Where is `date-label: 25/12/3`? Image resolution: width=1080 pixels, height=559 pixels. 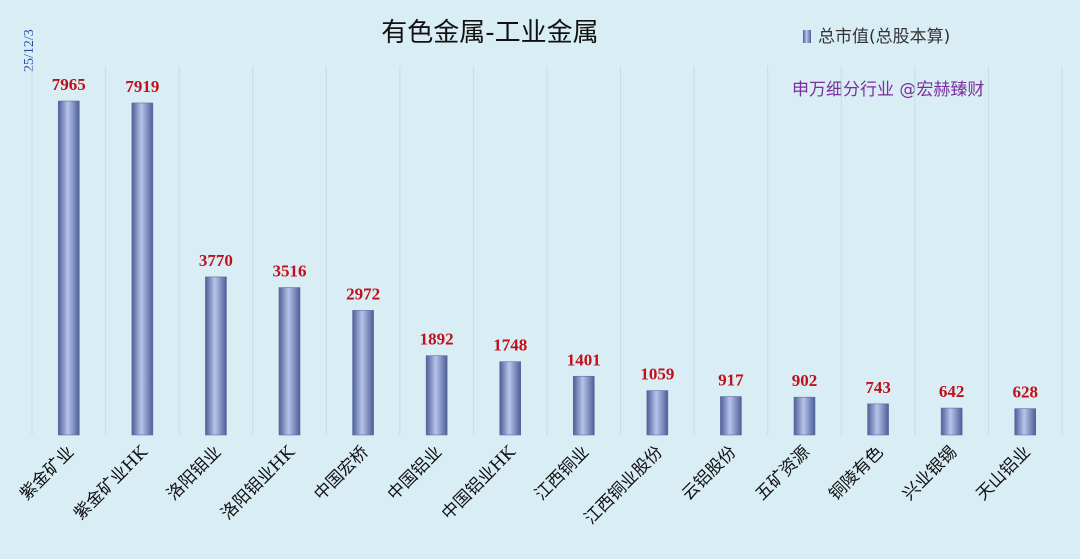 date-label: 25/12/3 is located at coordinates (29, 50).